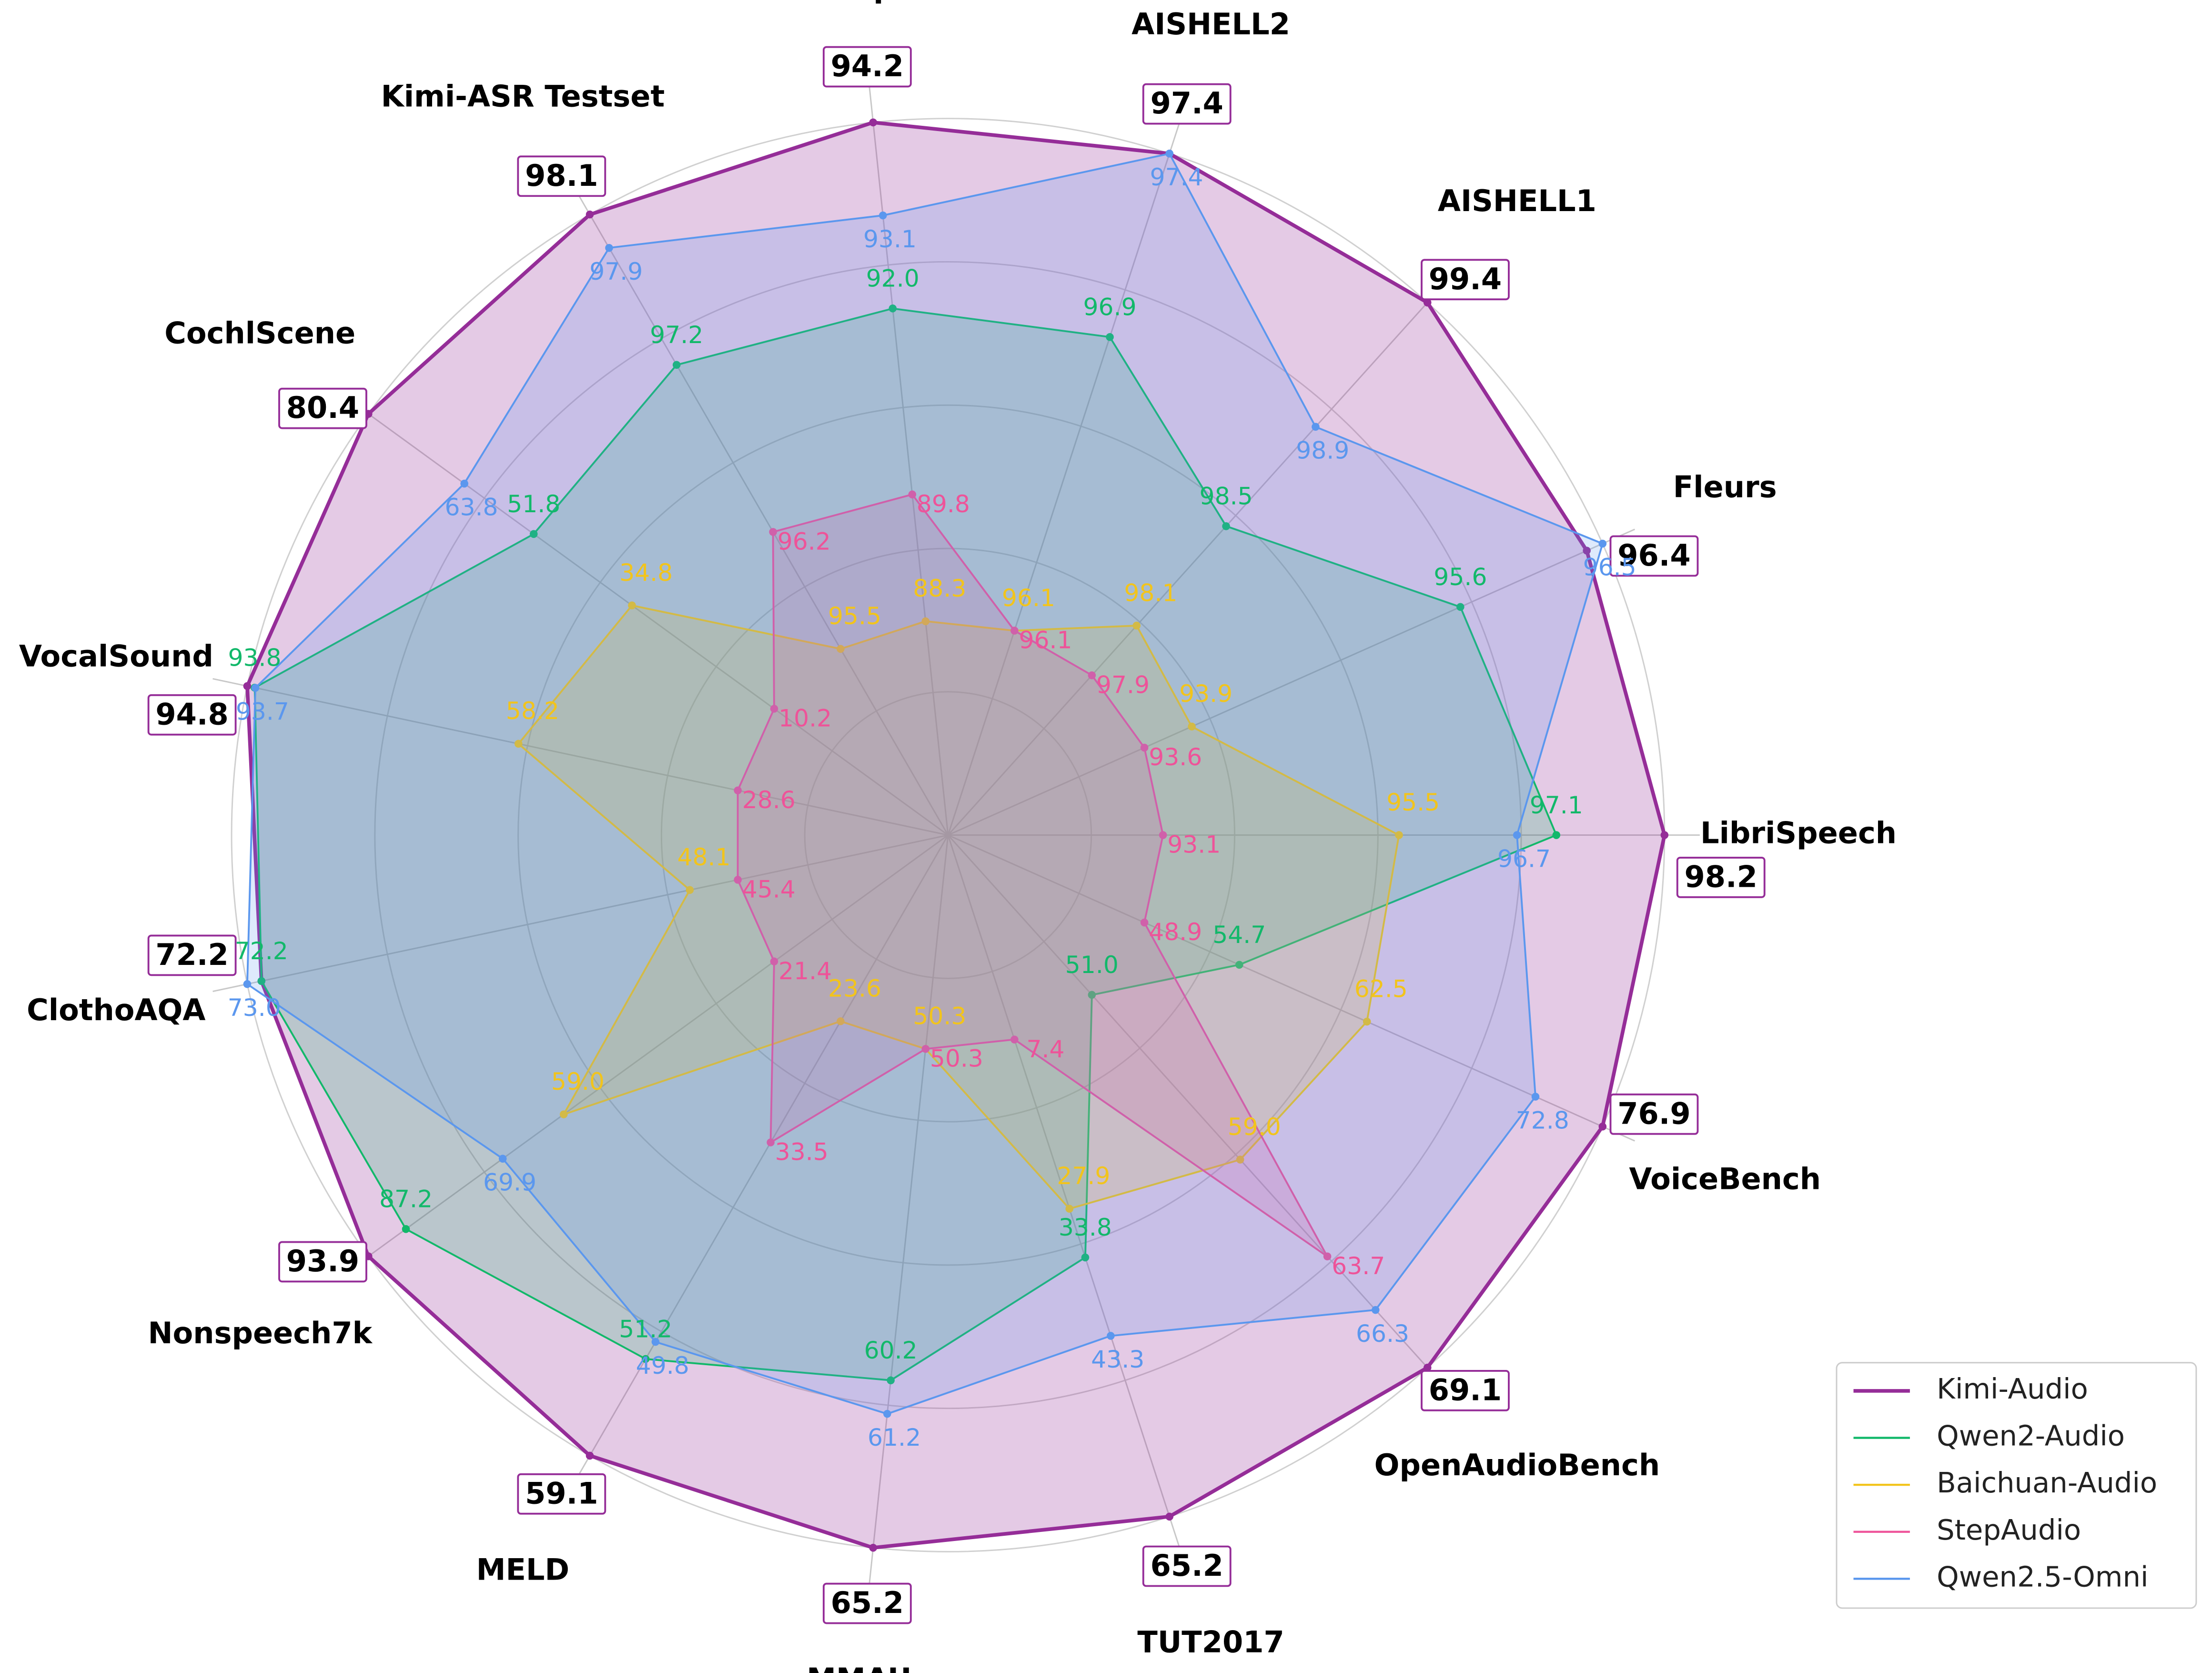 The width and height of the screenshot is (2212, 1673). What do you see at coordinates (2012, 1388) in the screenshot?
I see `legend-label: Kimi-Audio` at bounding box center [2012, 1388].